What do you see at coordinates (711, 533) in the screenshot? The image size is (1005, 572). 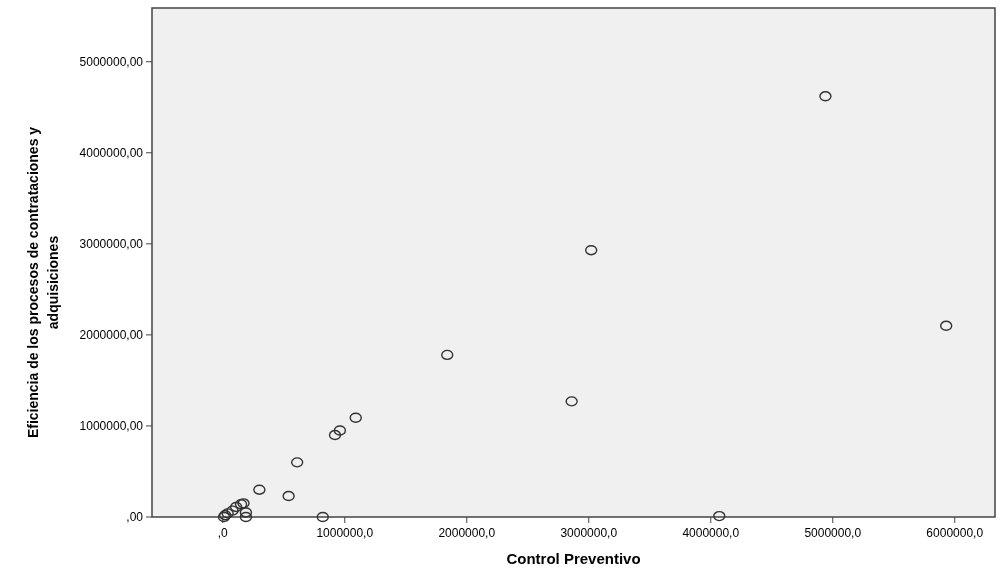 I see `x-tick-label: 4000000,0` at bounding box center [711, 533].